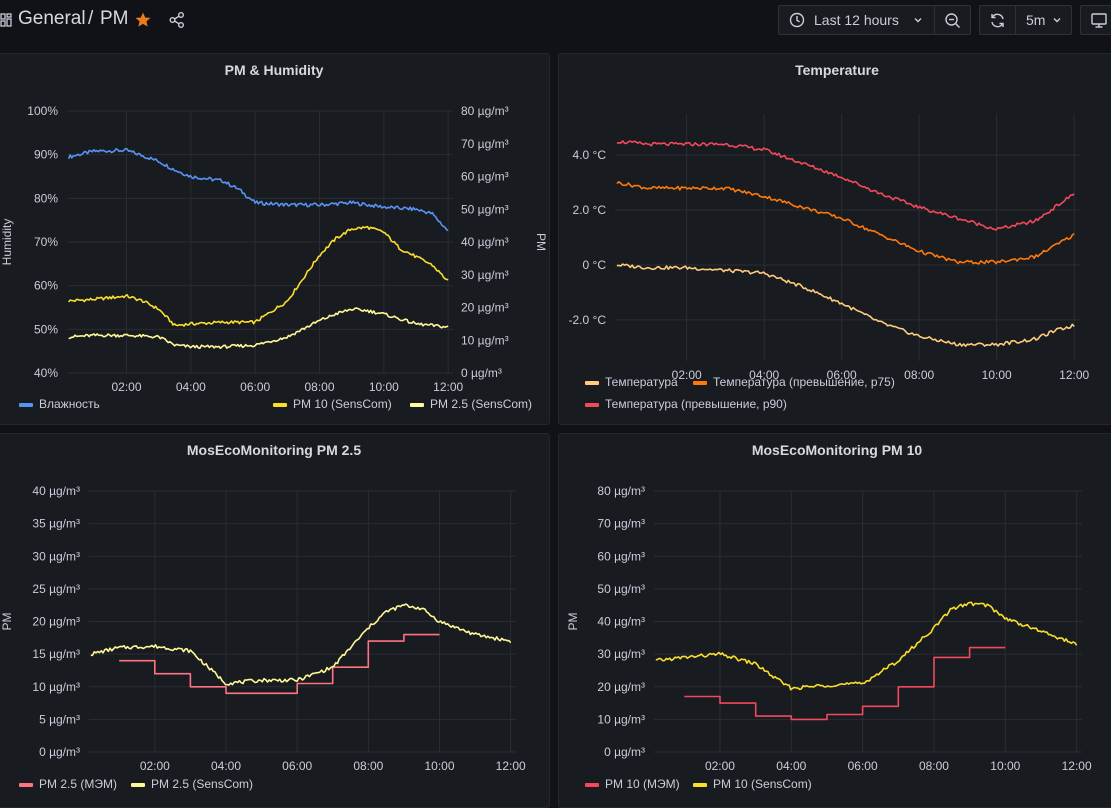 The width and height of the screenshot is (1111, 808). I want to click on panel-title: PM & Humidity, so click(274, 70).